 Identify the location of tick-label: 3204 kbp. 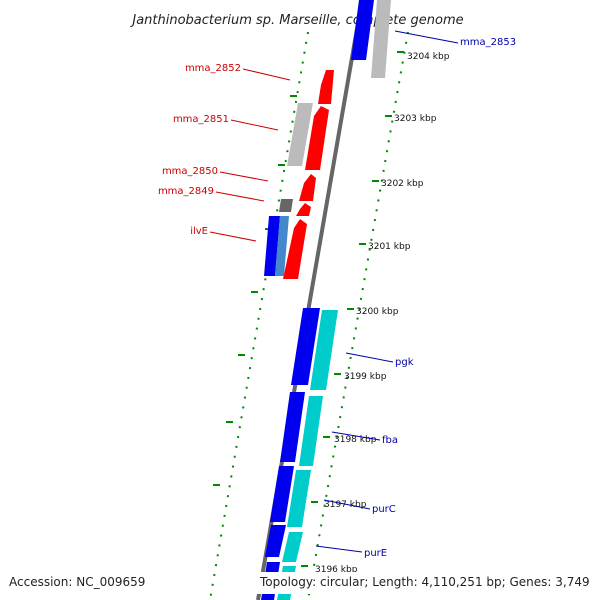
(428, 57).